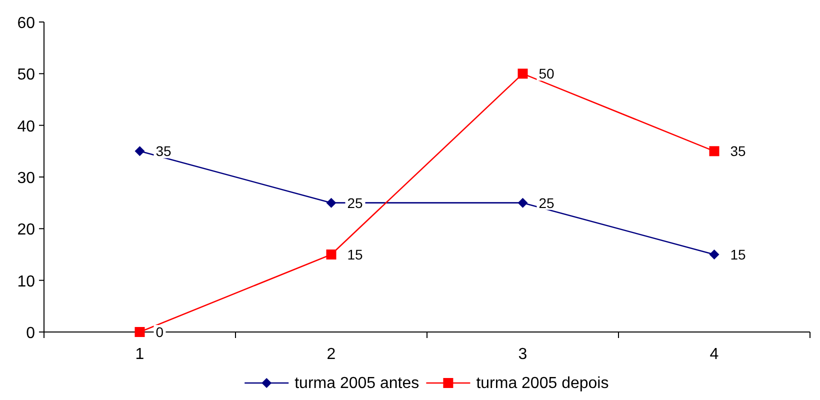 This screenshot has width=820, height=400. Describe the element at coordinates (357, 383) in the screenshot. I see `legend-label: turma 2005 antes` at that location.